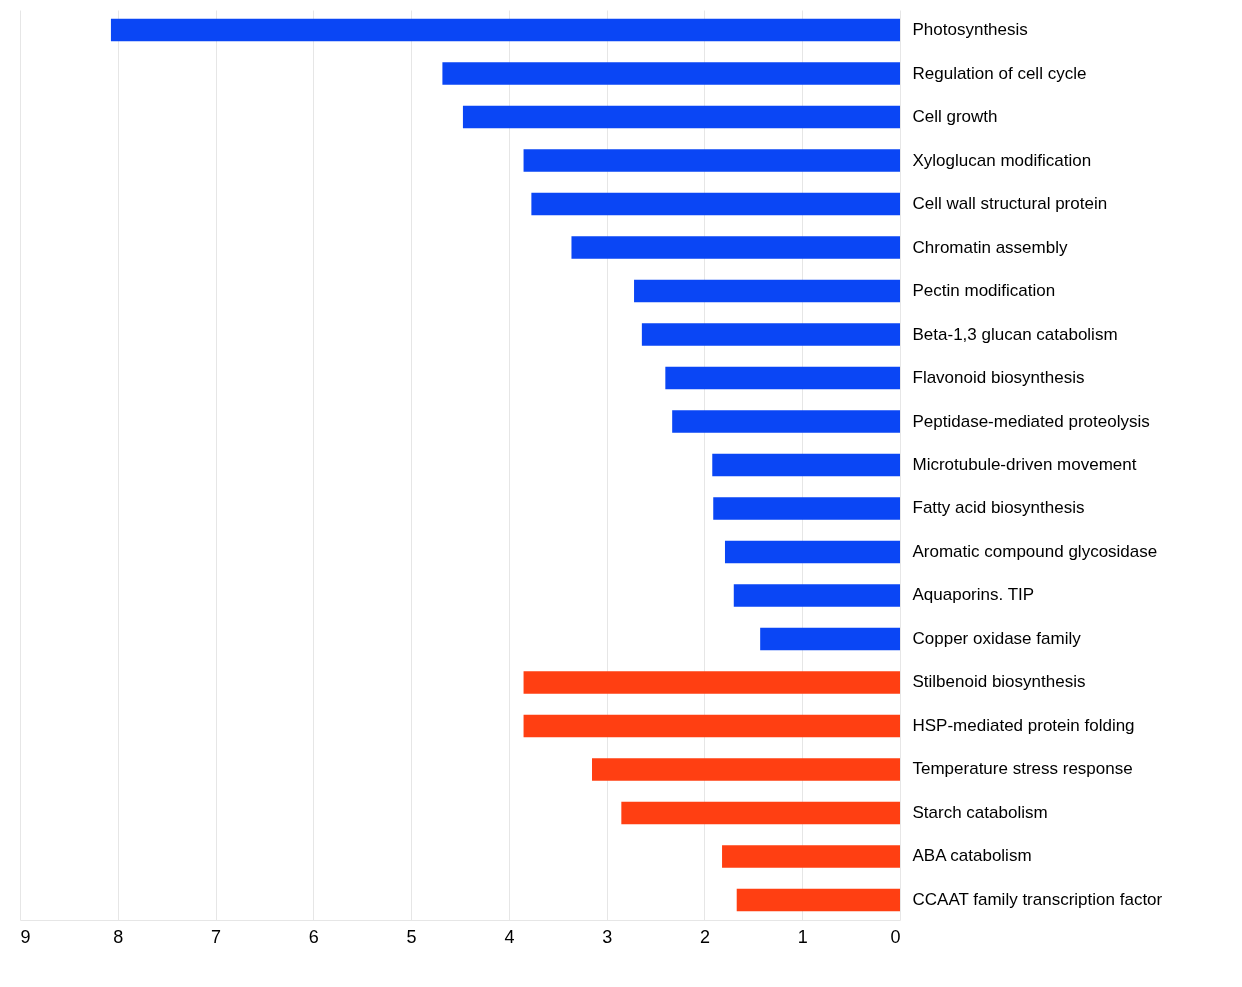 The height and width of the screenshot is (987, 1242). What do you see at coordinates (998, 377) in the screenshot?
I see `y-tick-label: Flavonoid biosynthesis` at bounding box center [998, 377].